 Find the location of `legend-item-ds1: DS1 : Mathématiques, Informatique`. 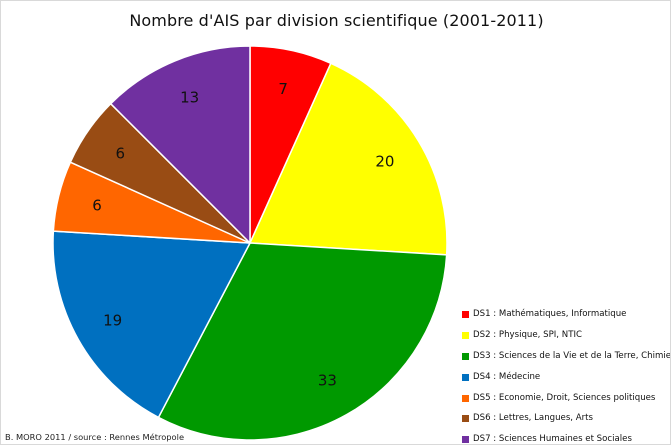

legend-item-ds1: DS1 : Mathématiques, Informatique is located at coordinates (566, 316).